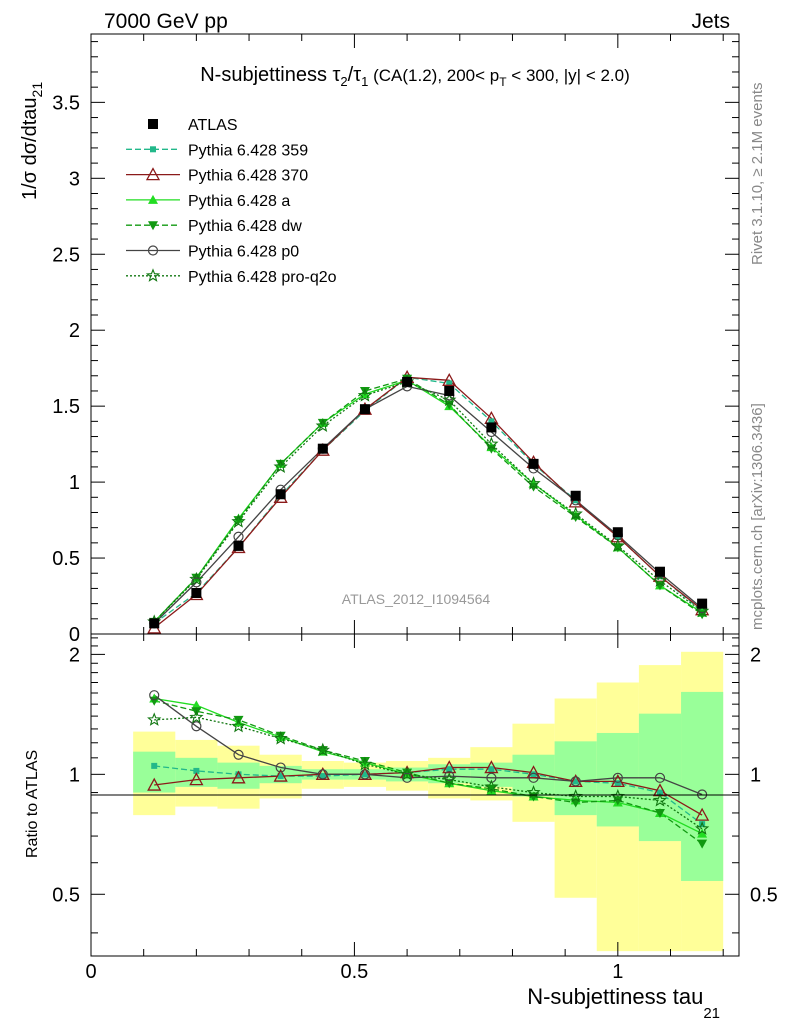 Image resolution: width=786 pixels, height=1024 pixels. I want to click on title-tau2: τ, so click(337, 75).